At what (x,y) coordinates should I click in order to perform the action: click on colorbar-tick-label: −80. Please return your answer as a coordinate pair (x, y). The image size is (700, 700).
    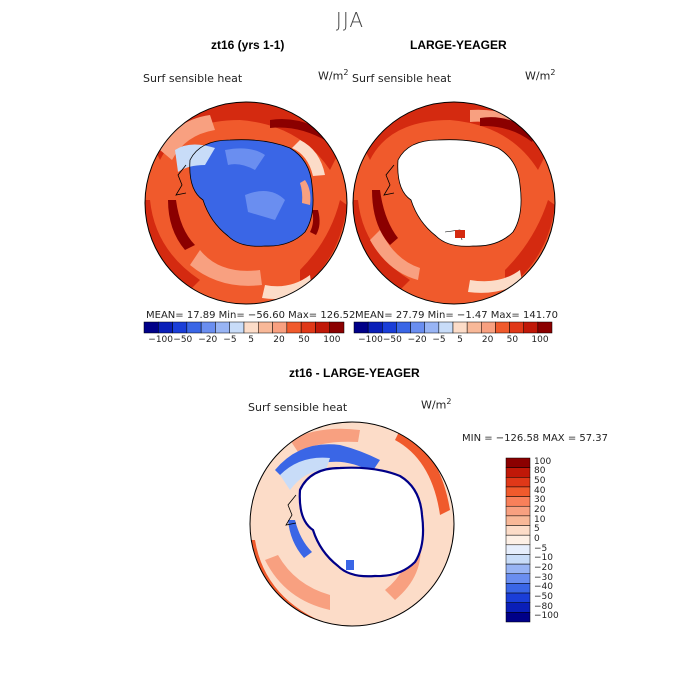
    Looking at the image, I should click on (543, 606).